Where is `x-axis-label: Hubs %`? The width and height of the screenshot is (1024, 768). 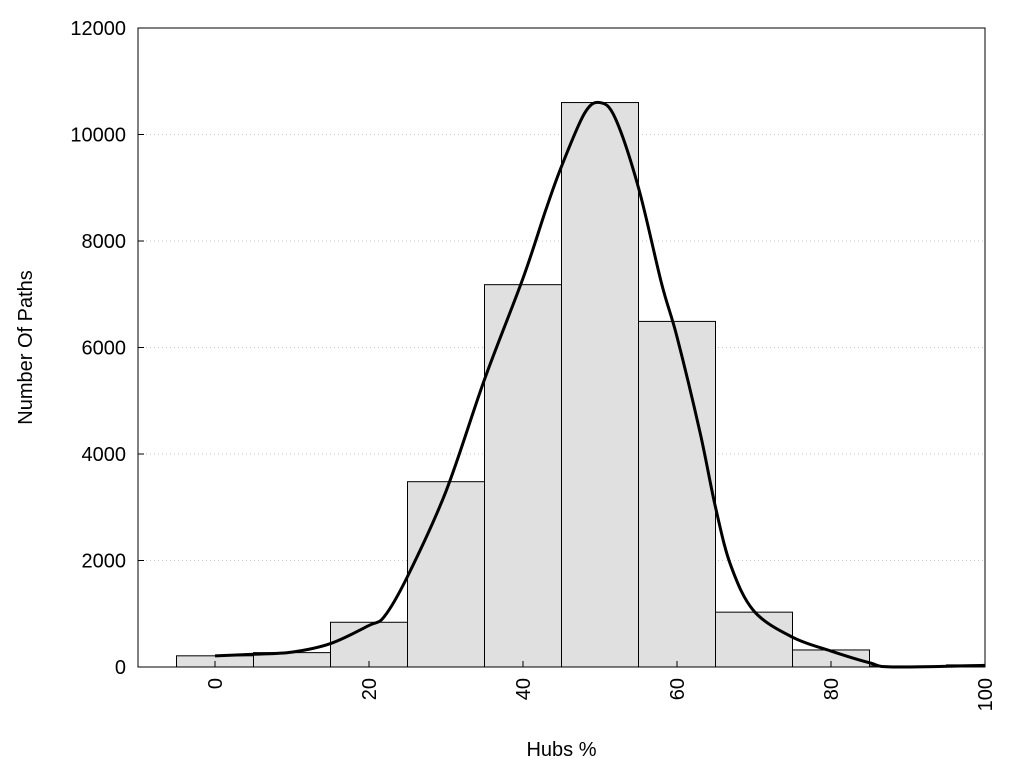
x-axis-label: Hubs % is located at coordinates (561, 750).